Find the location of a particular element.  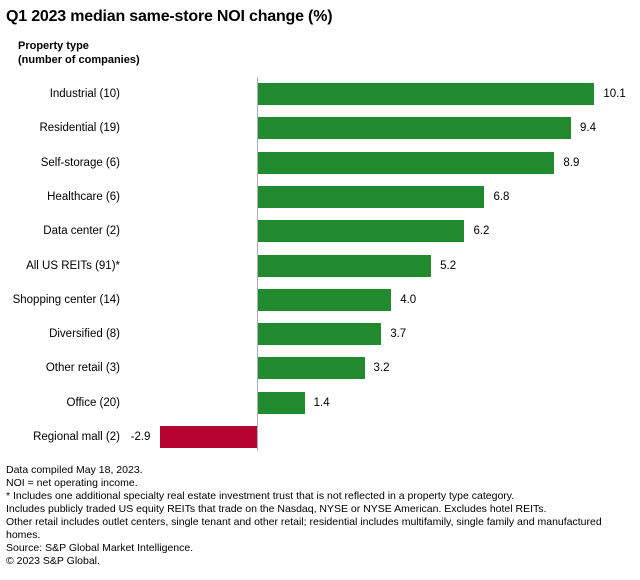

category-label: Residential (19) is located at coordinates (79, 128).